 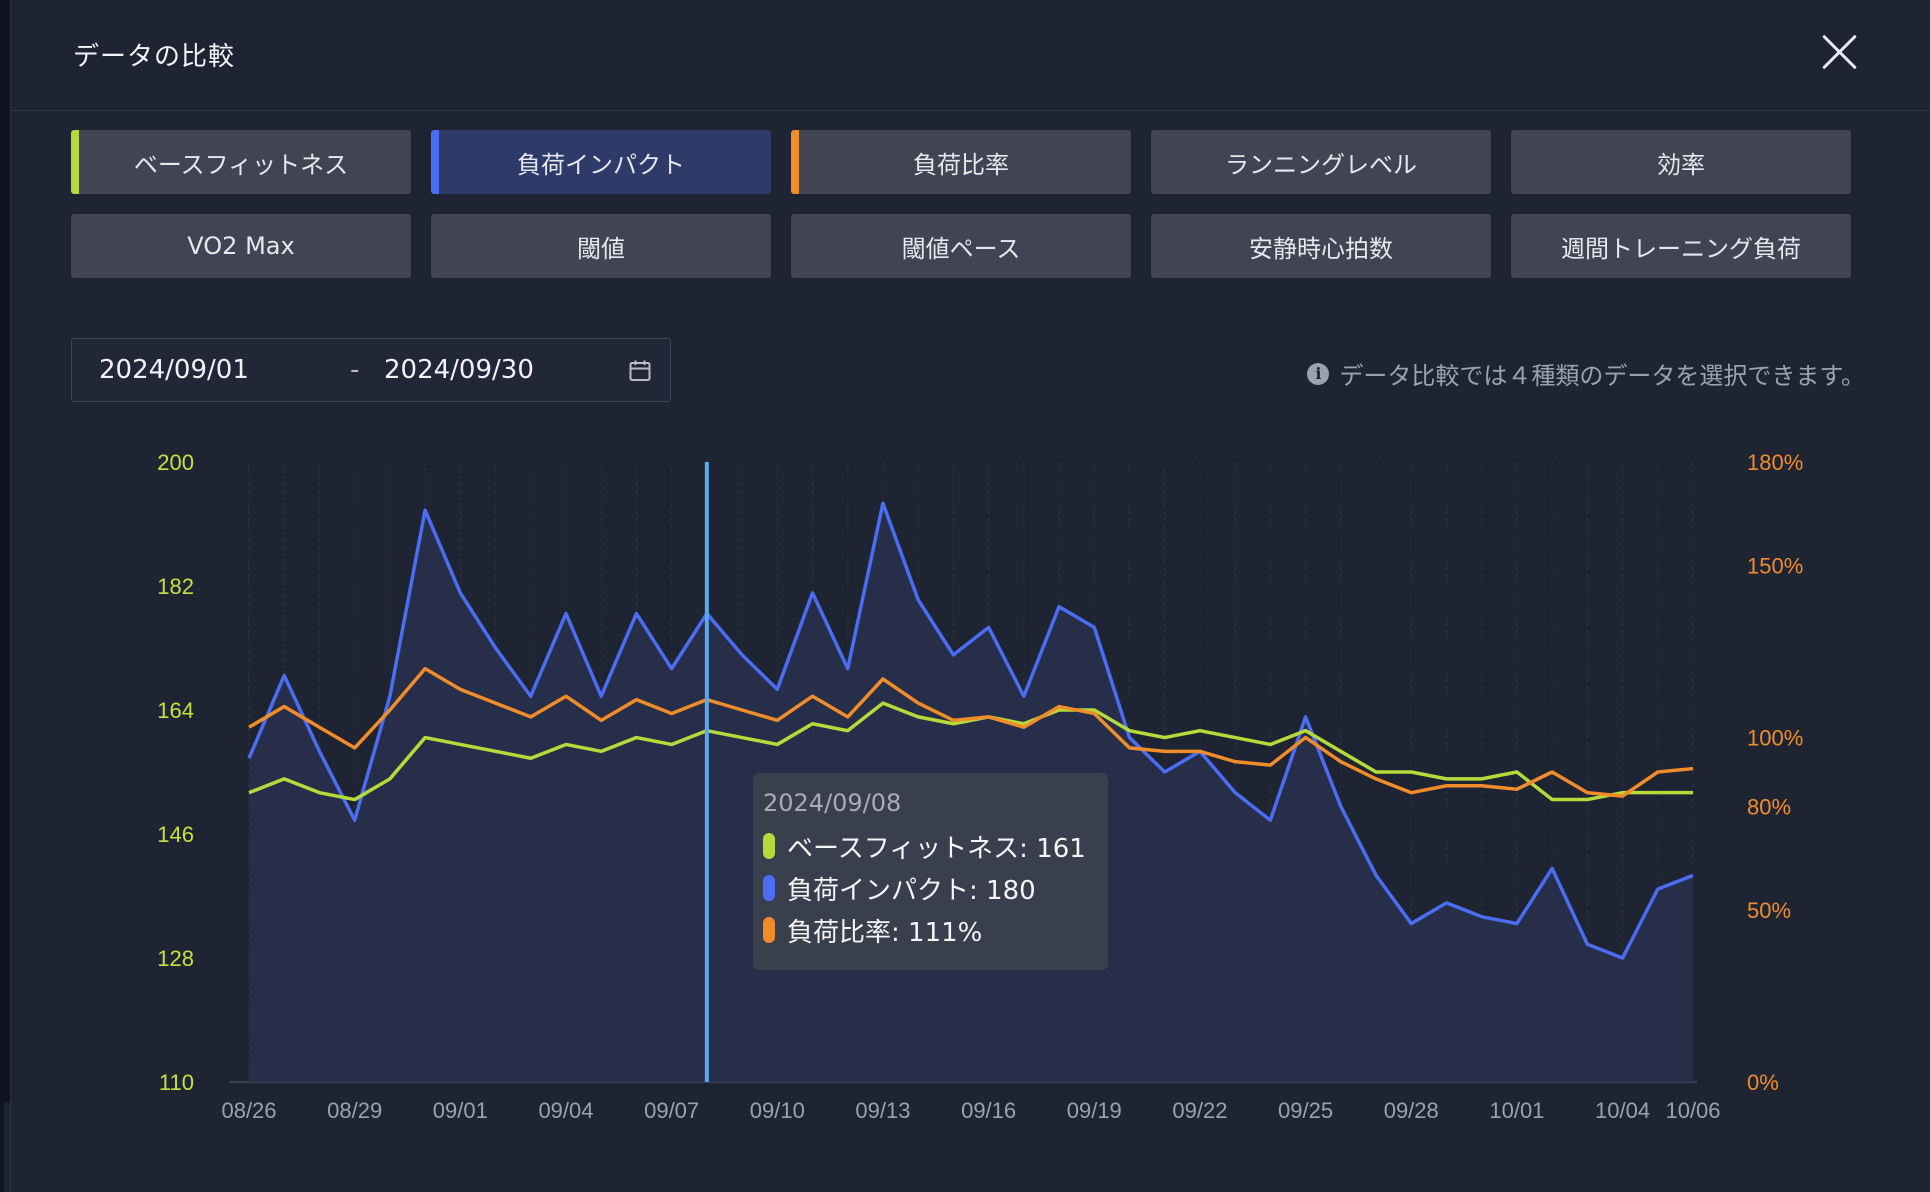 What do you see at coordinates (1602, 376) in the screenshot?
I see `hint-text: データ比較では４種類のデータを選択できます。` at bounding box center [1602, 376].